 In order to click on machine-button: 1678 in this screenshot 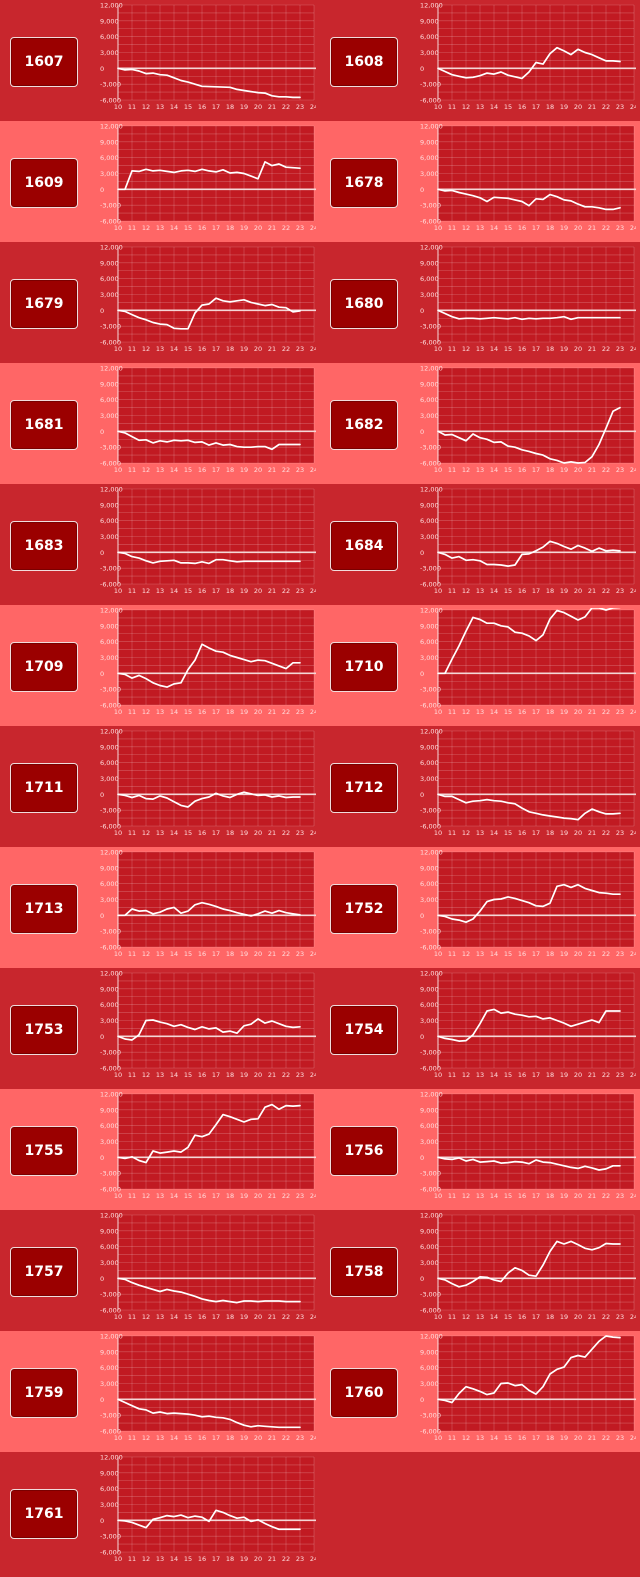, I will do `click(364, 183)`.